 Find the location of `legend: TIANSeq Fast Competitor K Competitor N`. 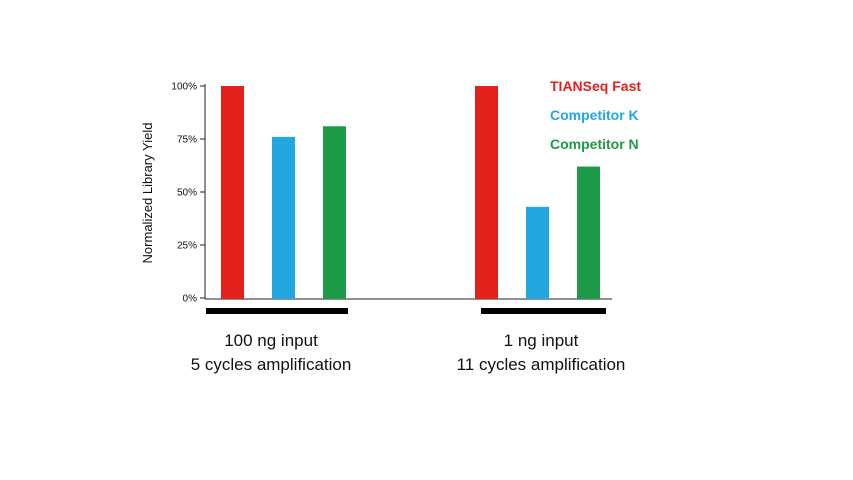

legend: TIANSeq Fast Competitor K Competitor N is located at coordinates (595, 115).